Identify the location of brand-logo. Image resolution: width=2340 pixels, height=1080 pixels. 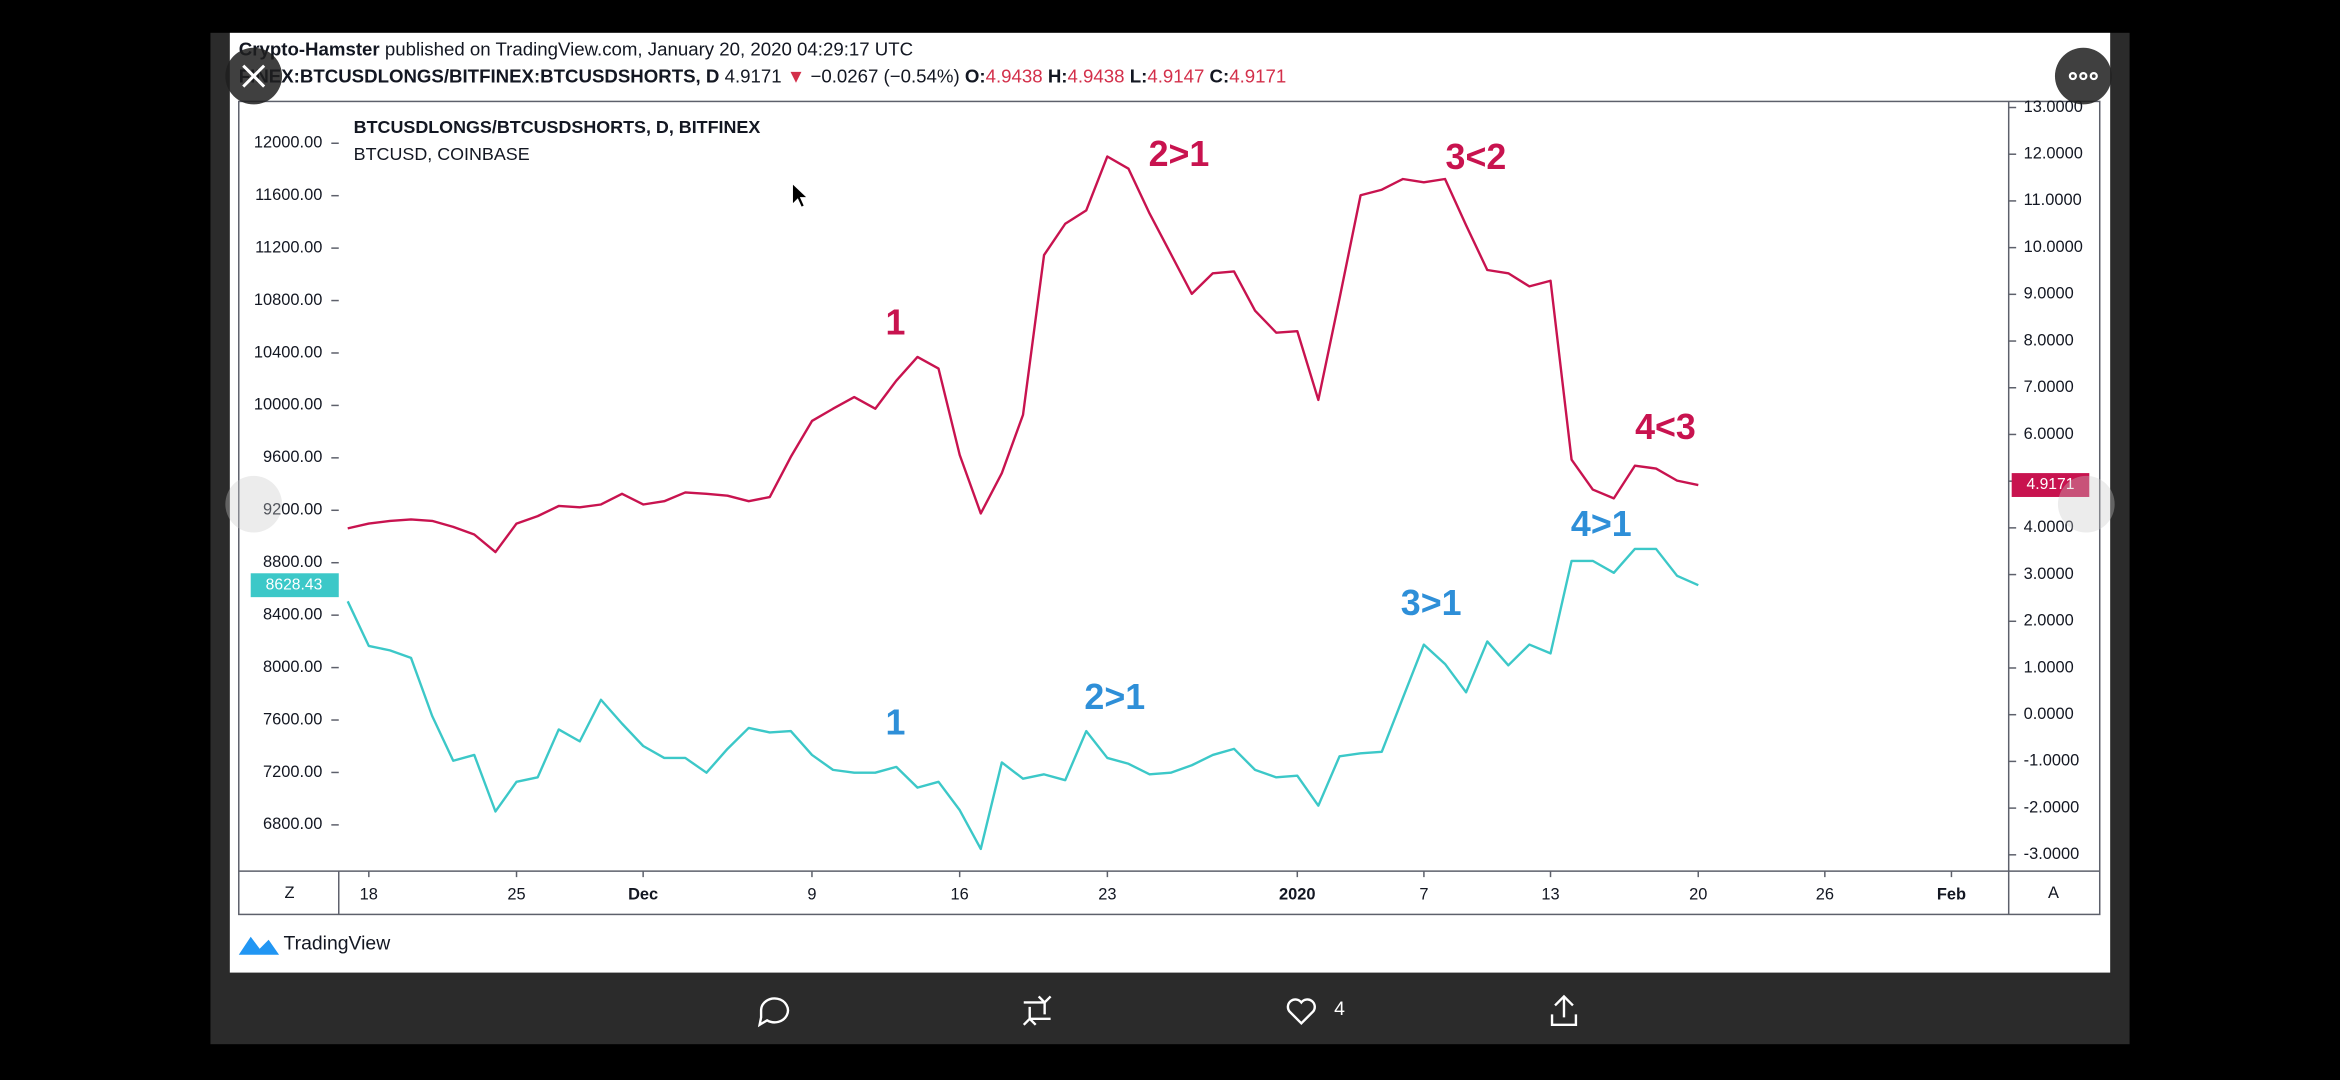
(259, 945).